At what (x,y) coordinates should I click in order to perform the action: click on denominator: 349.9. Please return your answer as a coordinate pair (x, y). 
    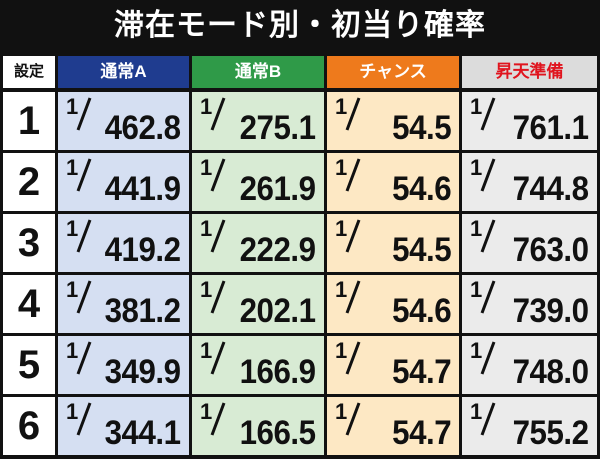
    Looking at the image, I should click on (143, 372).